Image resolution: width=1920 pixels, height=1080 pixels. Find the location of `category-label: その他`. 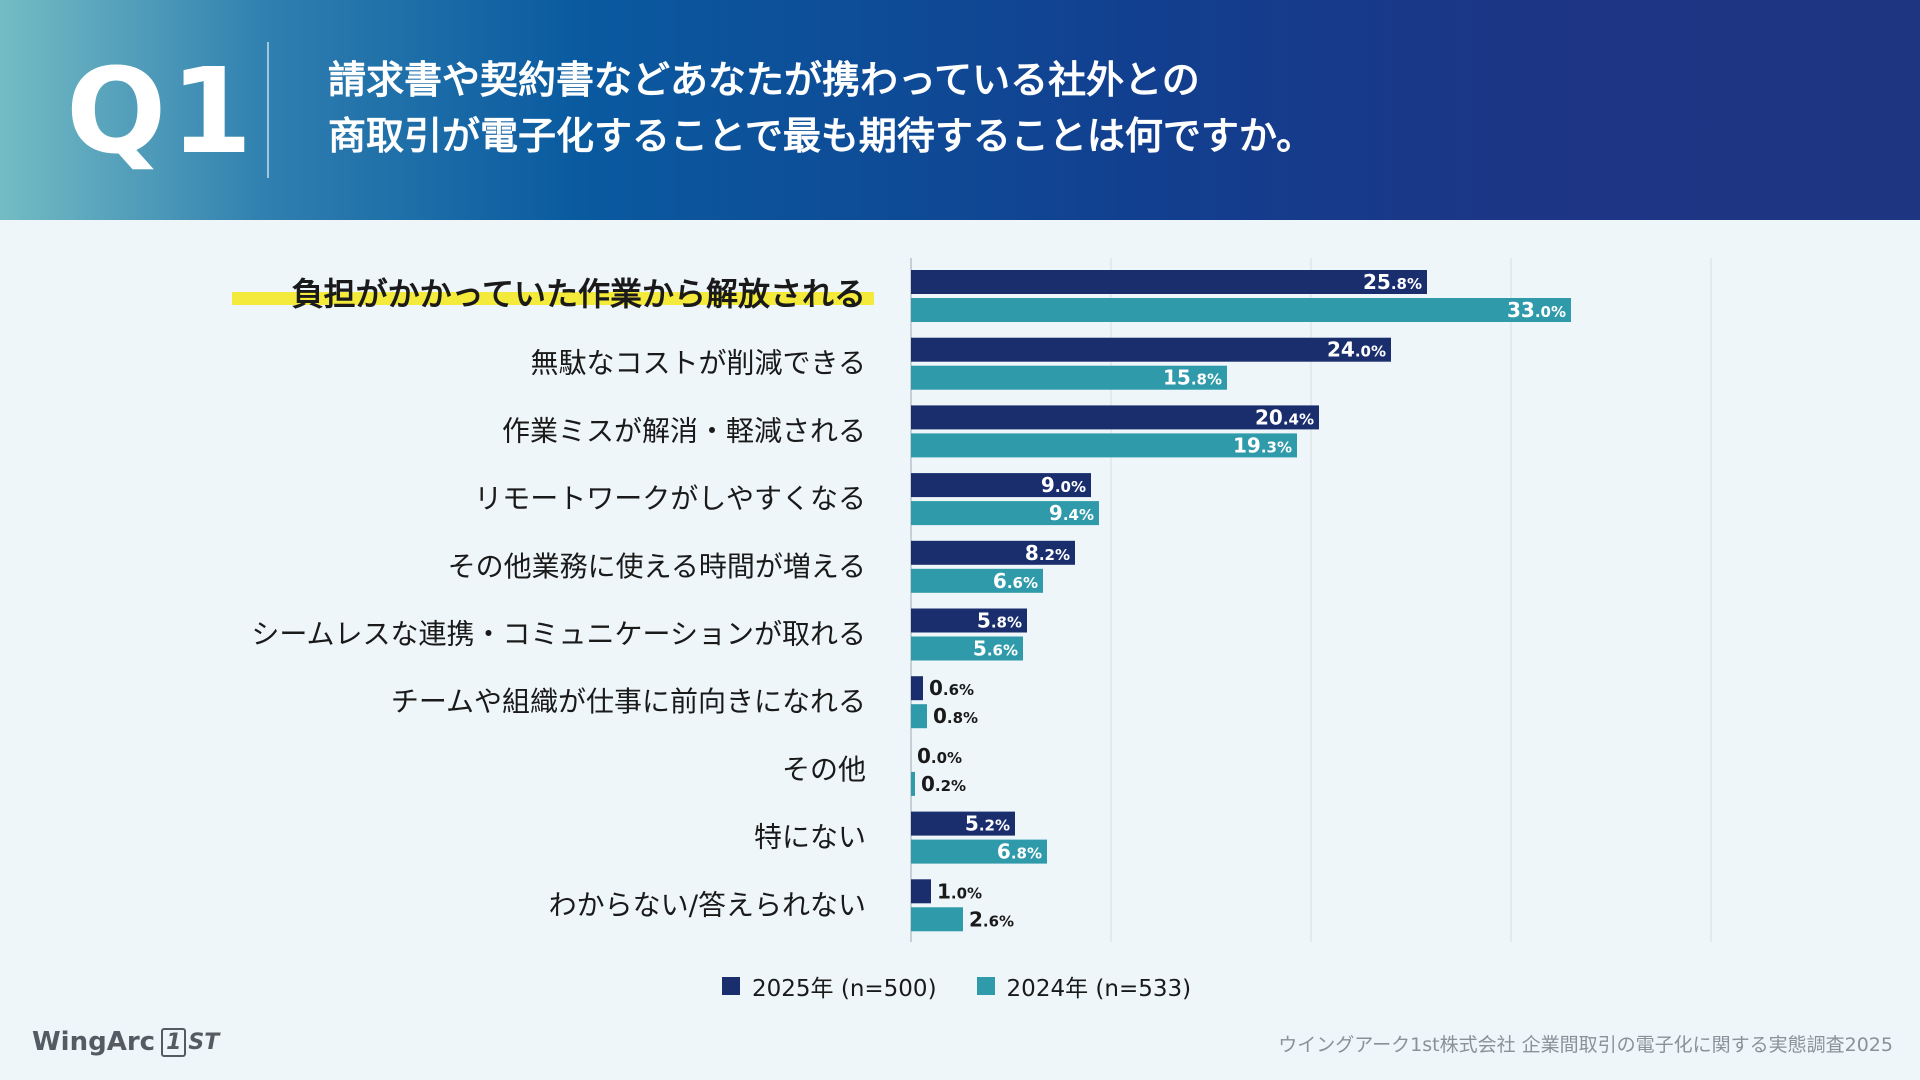

category-label: その他 is located at coordinates (824, 769).